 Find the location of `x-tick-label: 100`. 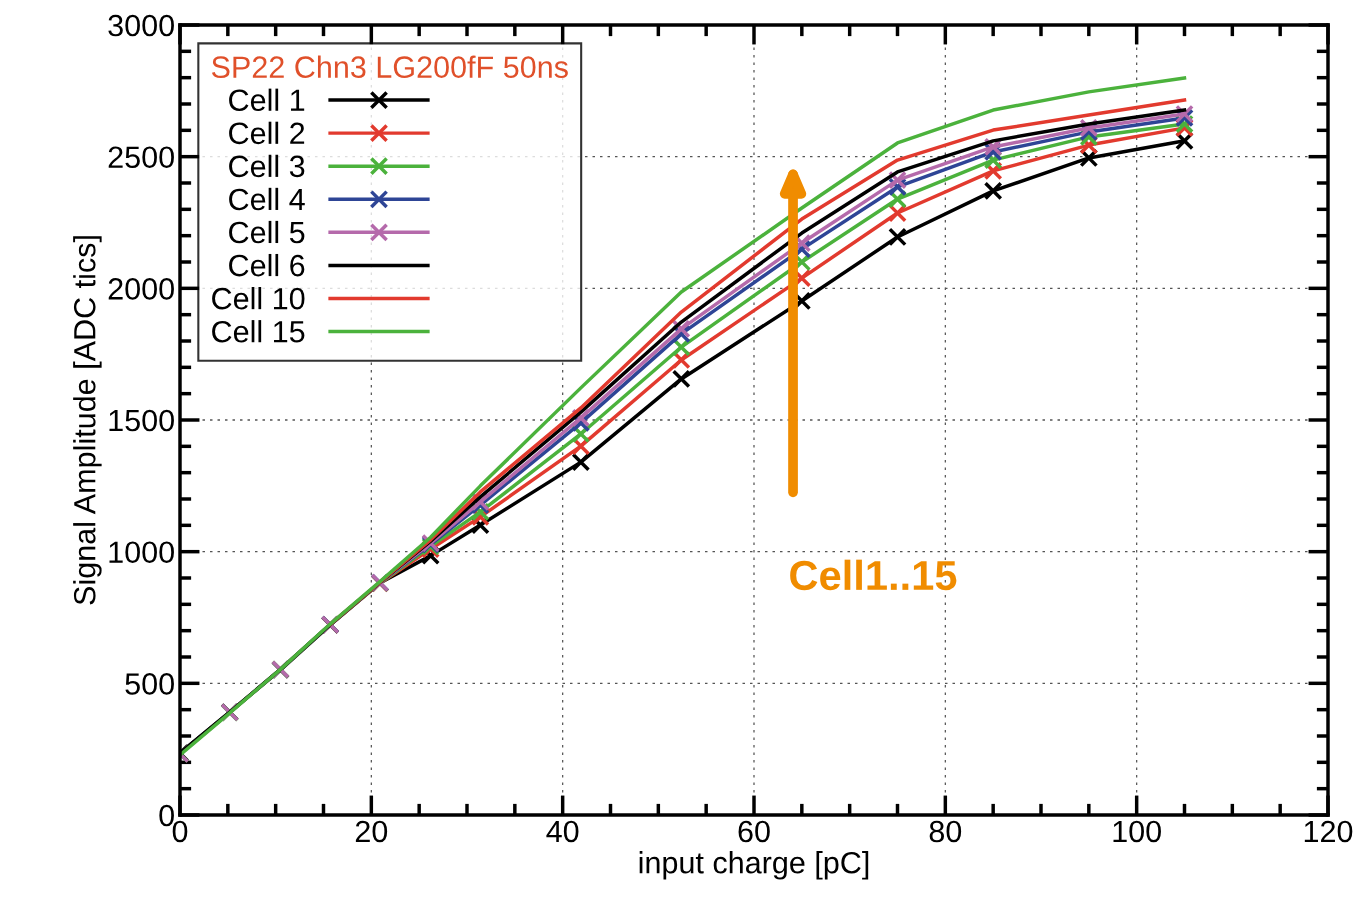

x-tick-label: 100 is located at coordinates (1137, 831).